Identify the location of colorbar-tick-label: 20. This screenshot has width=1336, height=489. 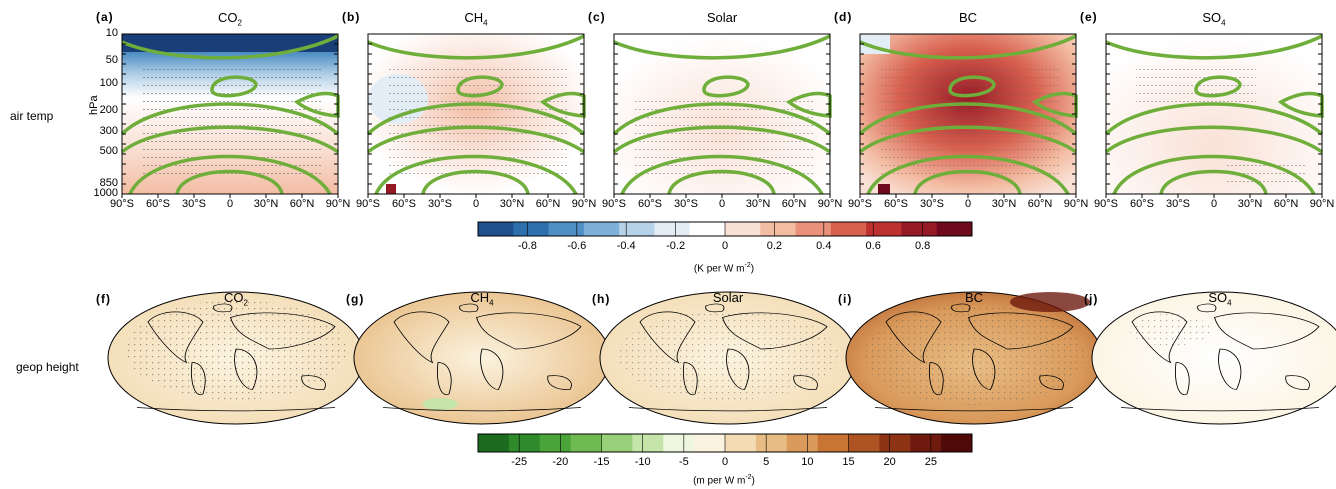
(889, 462).